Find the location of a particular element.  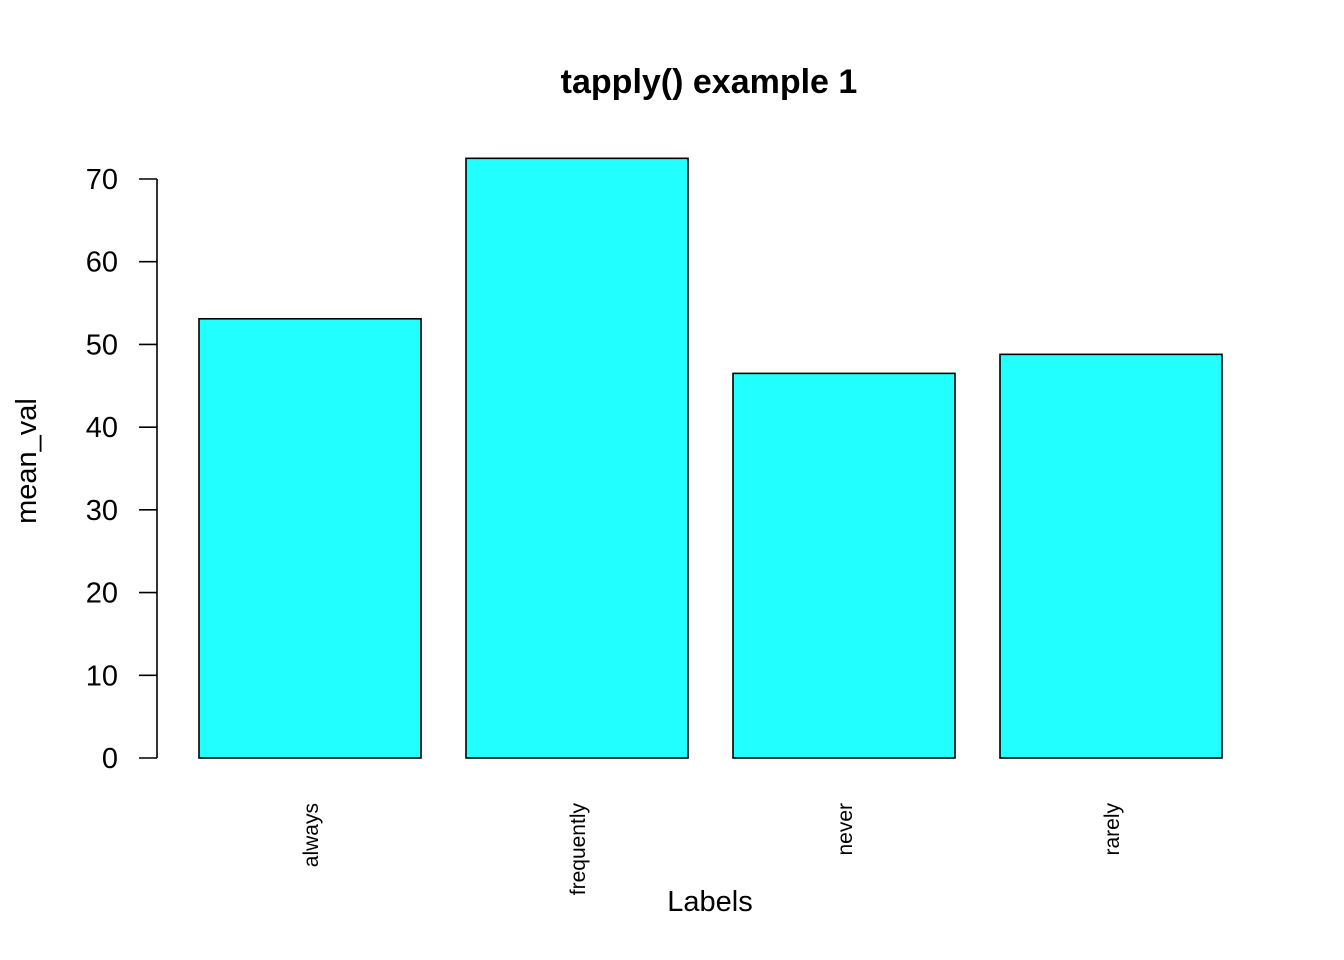

y-tick-label: 40 is located at coordinates (102, 428).